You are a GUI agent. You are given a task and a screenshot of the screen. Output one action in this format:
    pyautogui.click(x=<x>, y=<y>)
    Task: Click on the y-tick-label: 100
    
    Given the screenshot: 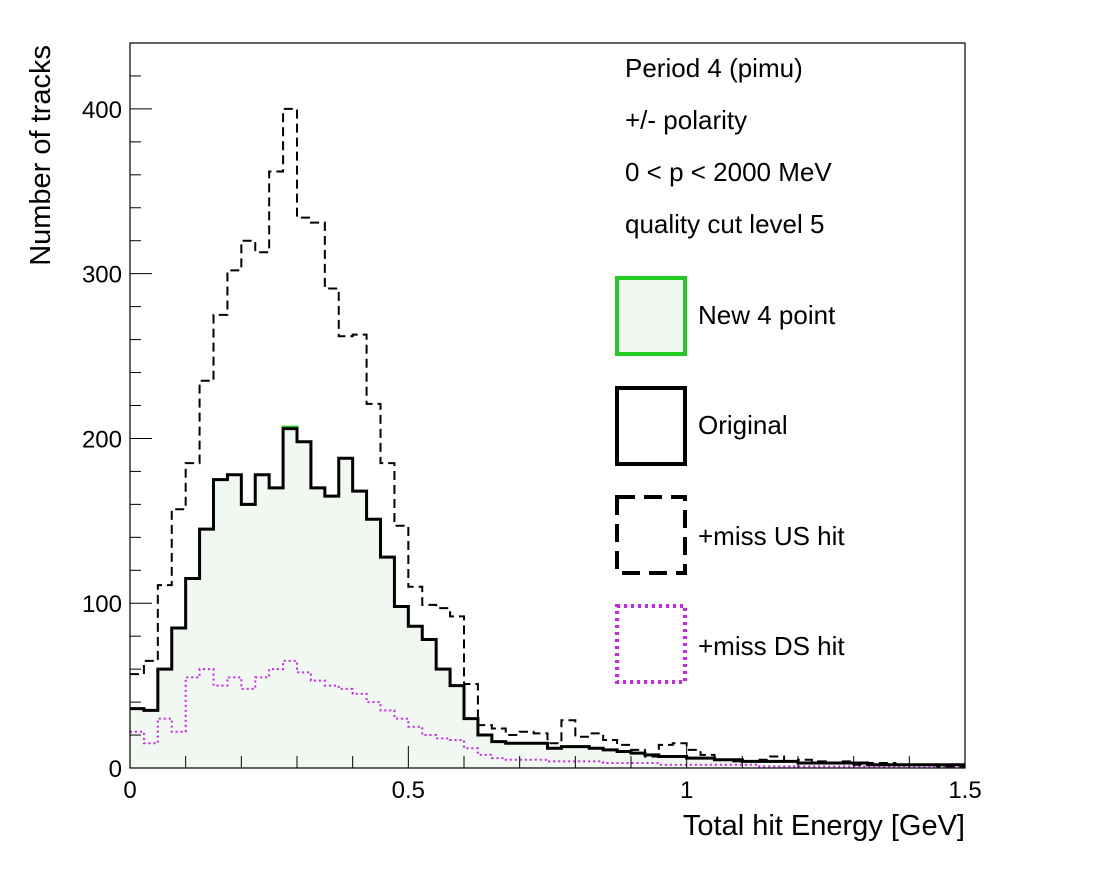 What is the action you would take?
    pyautogui.click(x=102, y=604)
    